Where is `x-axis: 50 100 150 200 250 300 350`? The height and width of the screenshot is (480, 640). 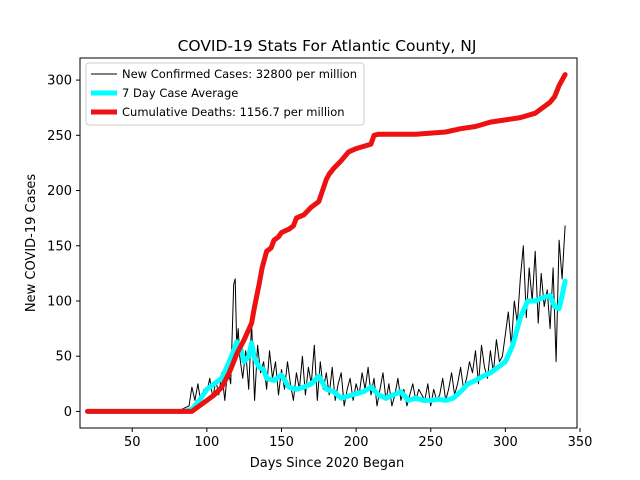 x-axis: 50 100 150 200 250 300 350 is located at coordinates (358, 439).